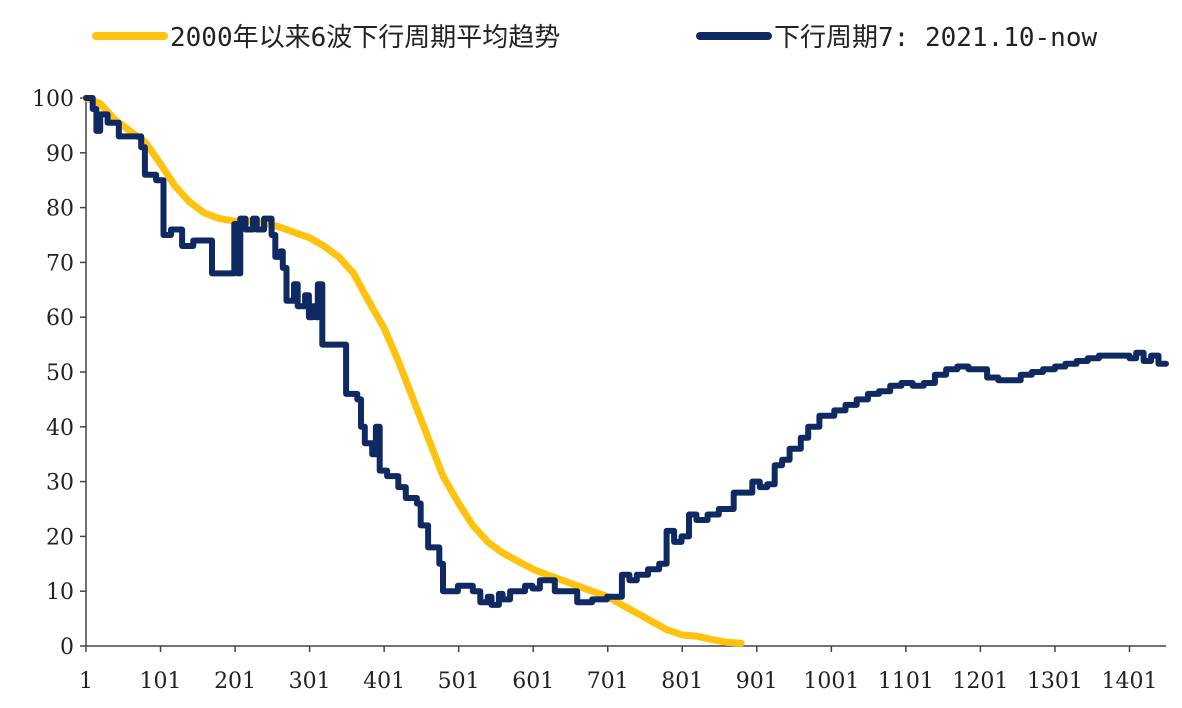  What do you see at coordinates (980, 681) in the screenshot?
I see `x-tick-label: 1201` at bounding box center [980, 681].